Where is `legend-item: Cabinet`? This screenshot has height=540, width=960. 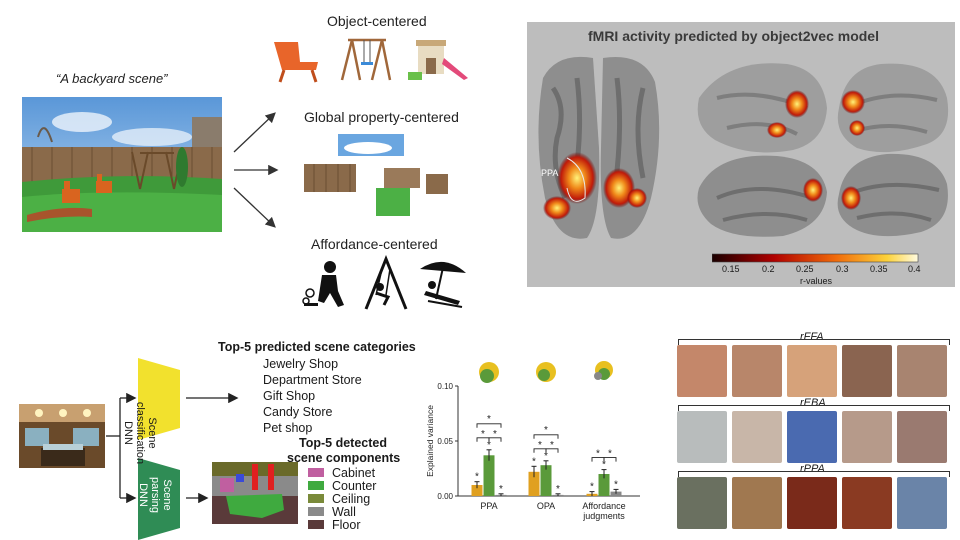
legend-item: Cabinet is located at coordinates (342, 472).